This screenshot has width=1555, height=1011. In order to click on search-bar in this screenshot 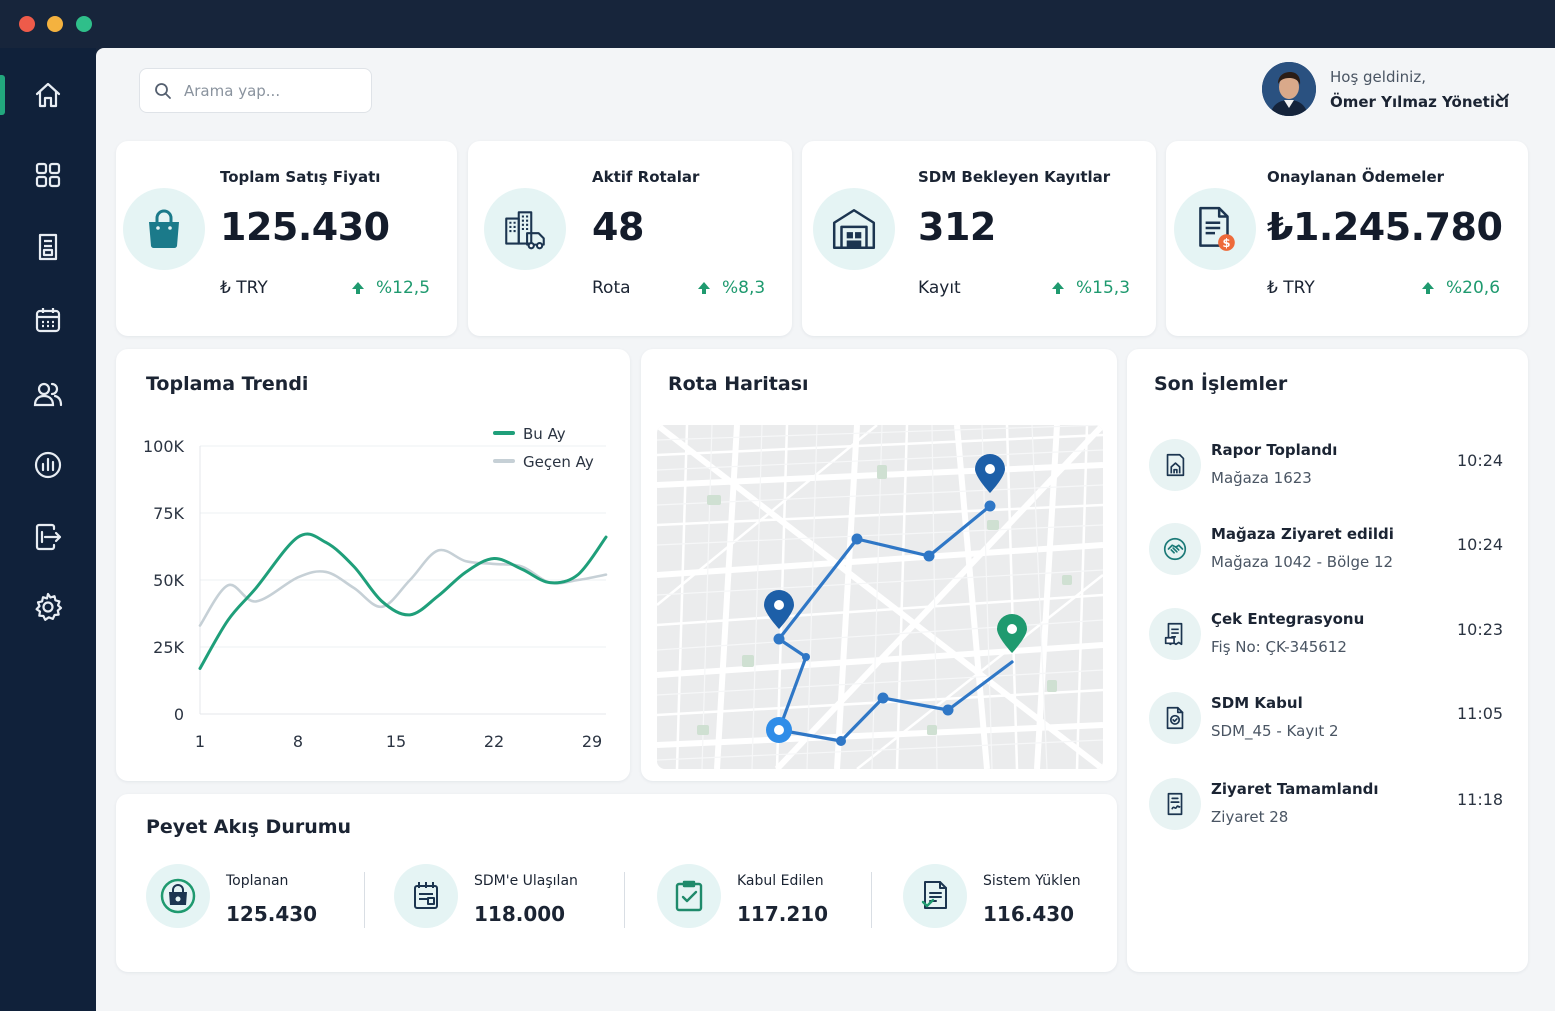, I will do `click(255, 90)`.